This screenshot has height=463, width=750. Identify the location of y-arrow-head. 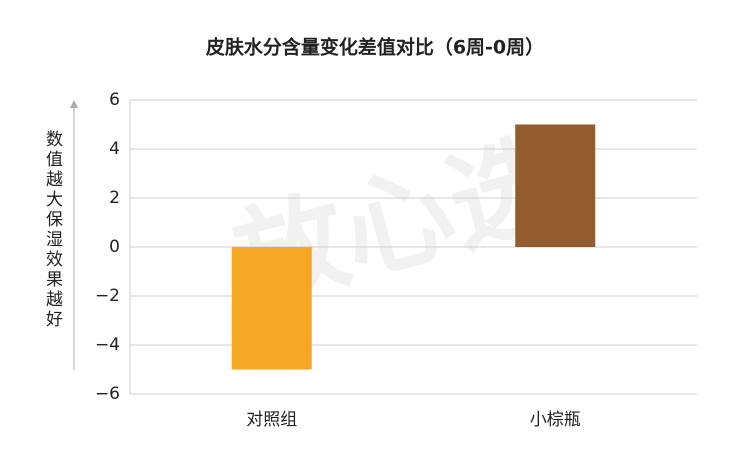
(74, 104).